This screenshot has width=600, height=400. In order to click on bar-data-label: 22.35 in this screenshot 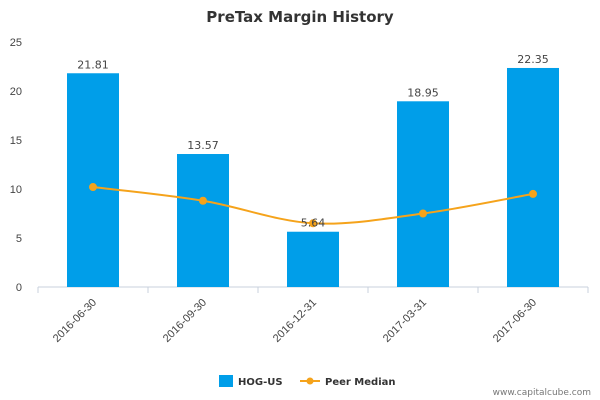, I will do `click(533, 59)`.